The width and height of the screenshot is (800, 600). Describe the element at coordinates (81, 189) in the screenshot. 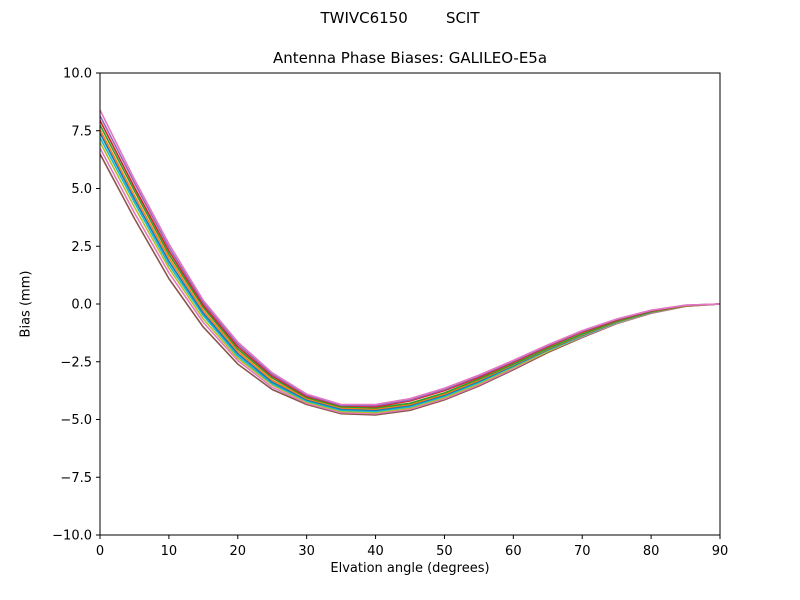

I see `y-tick-label: 5.0` at that location.